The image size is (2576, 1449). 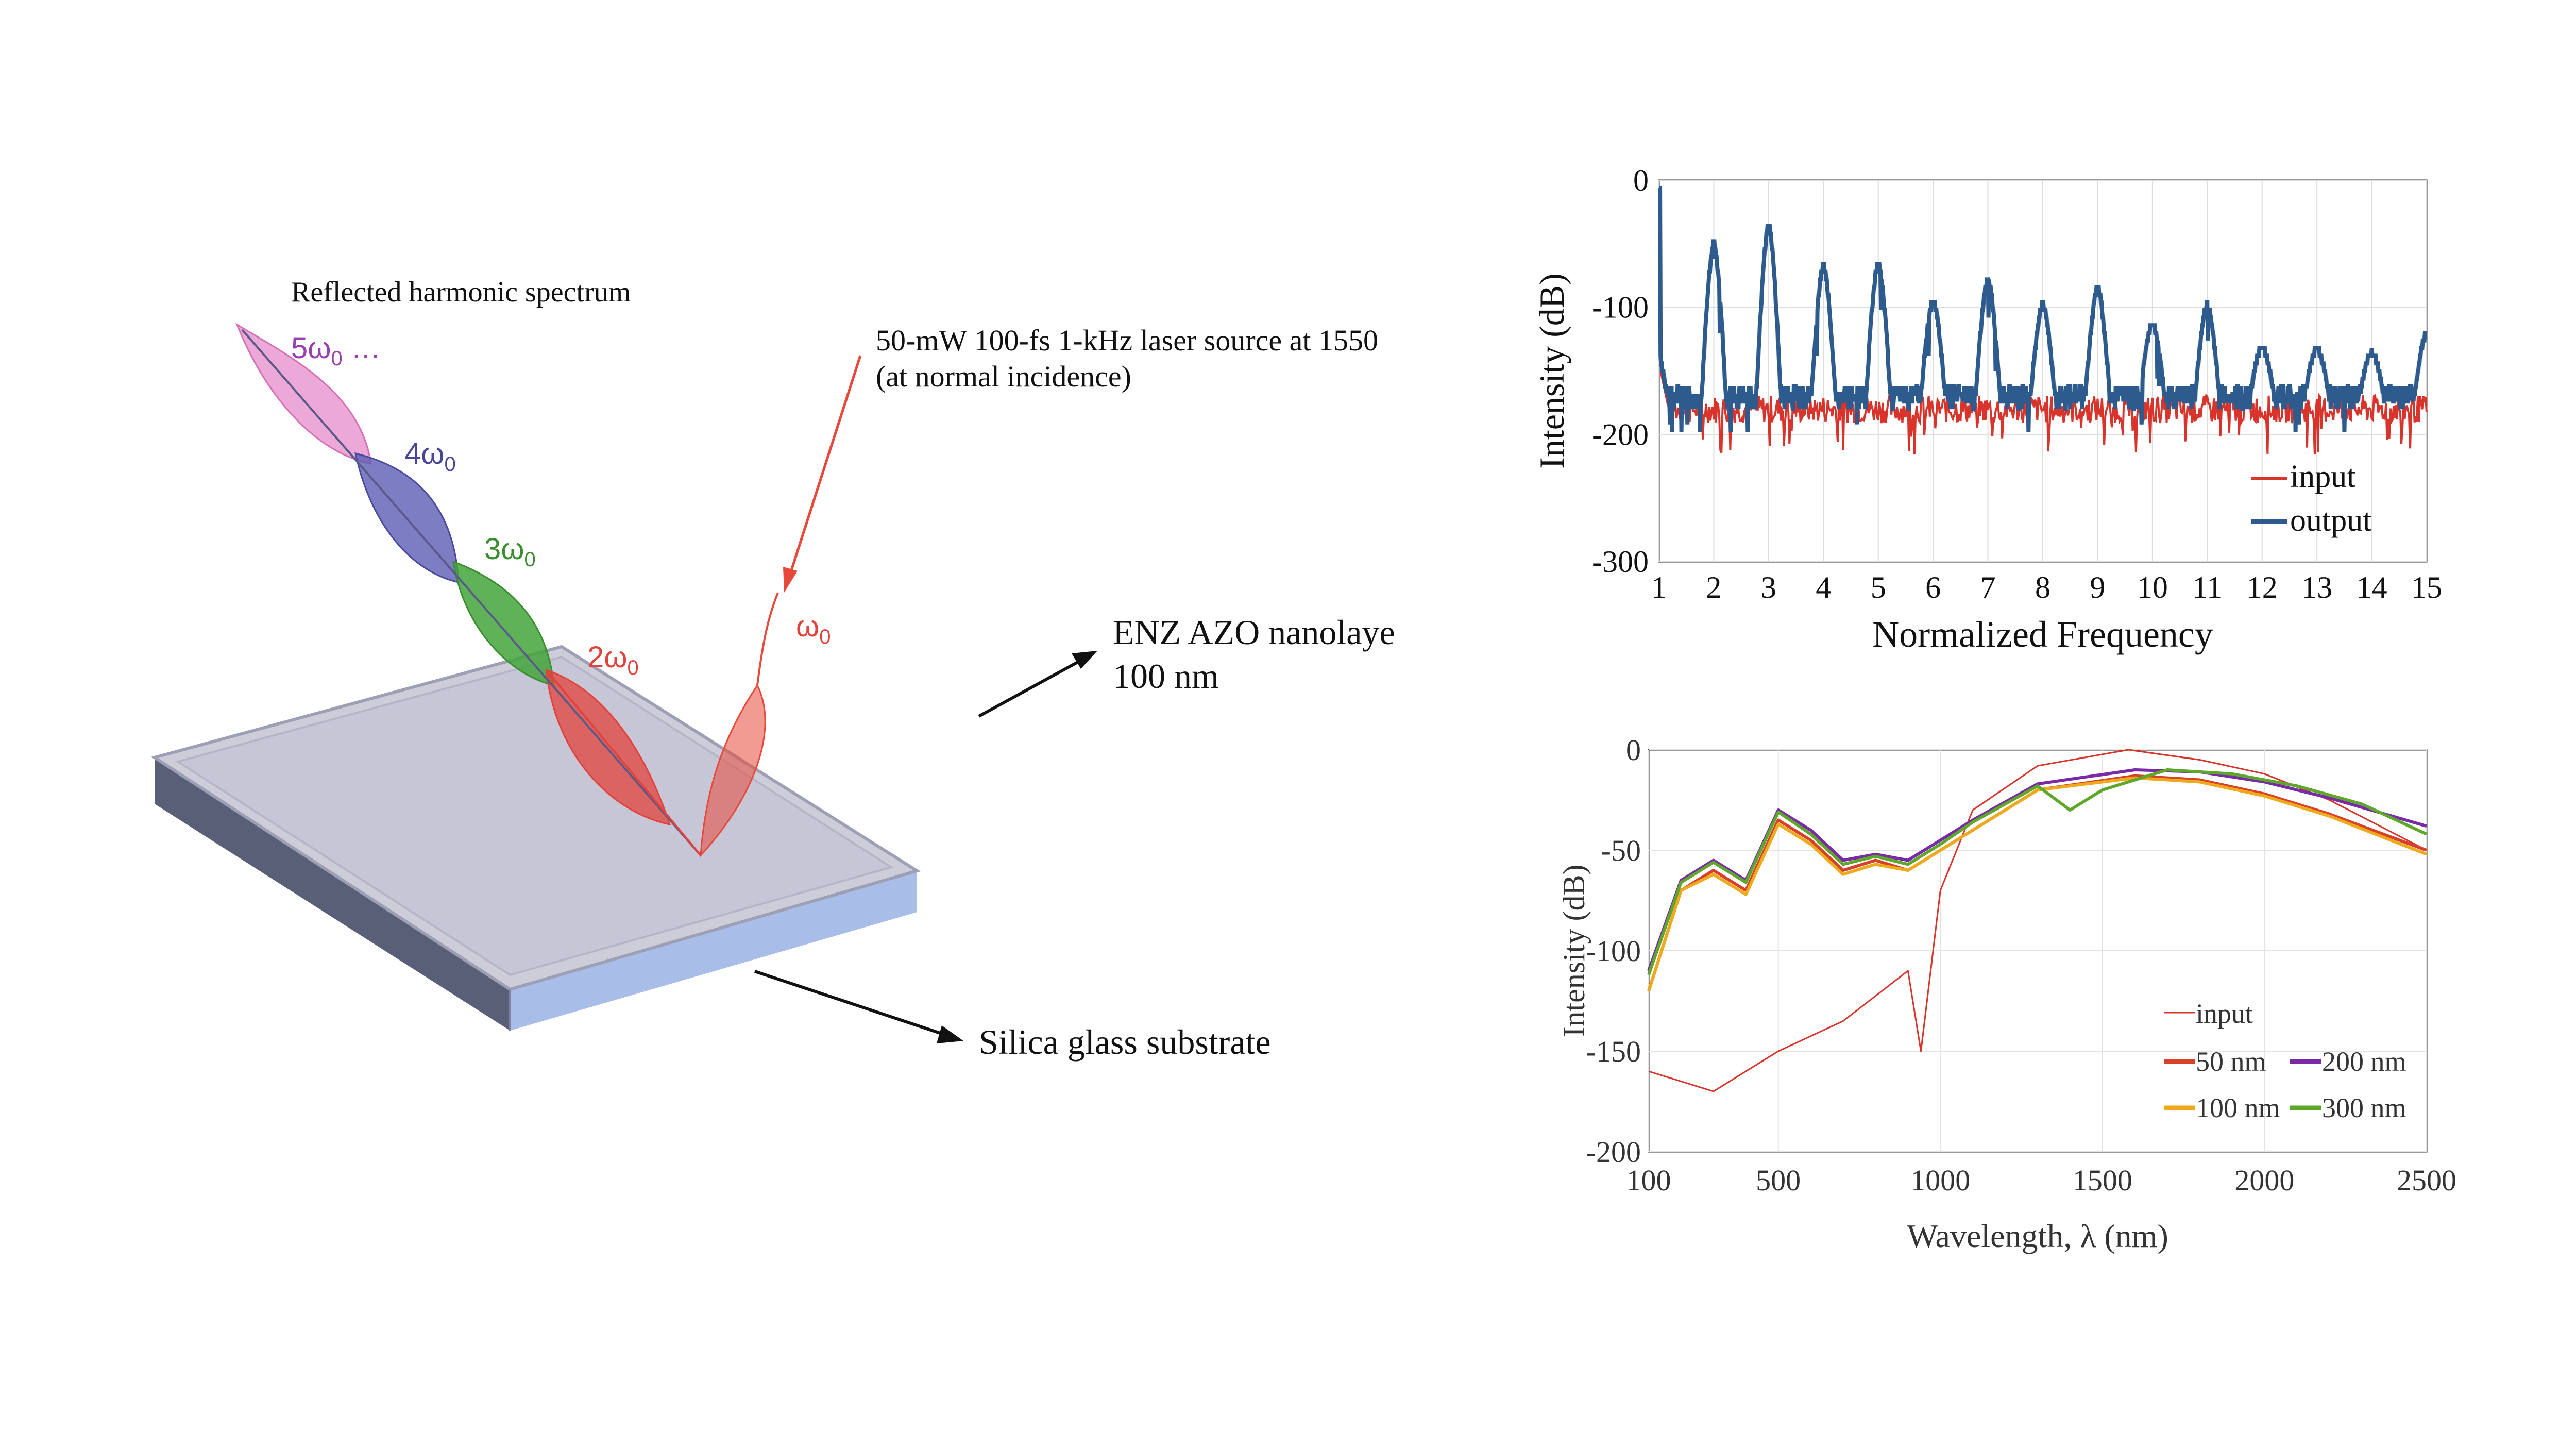 I want to click on slab-front-face, so click(x=713, y=951).